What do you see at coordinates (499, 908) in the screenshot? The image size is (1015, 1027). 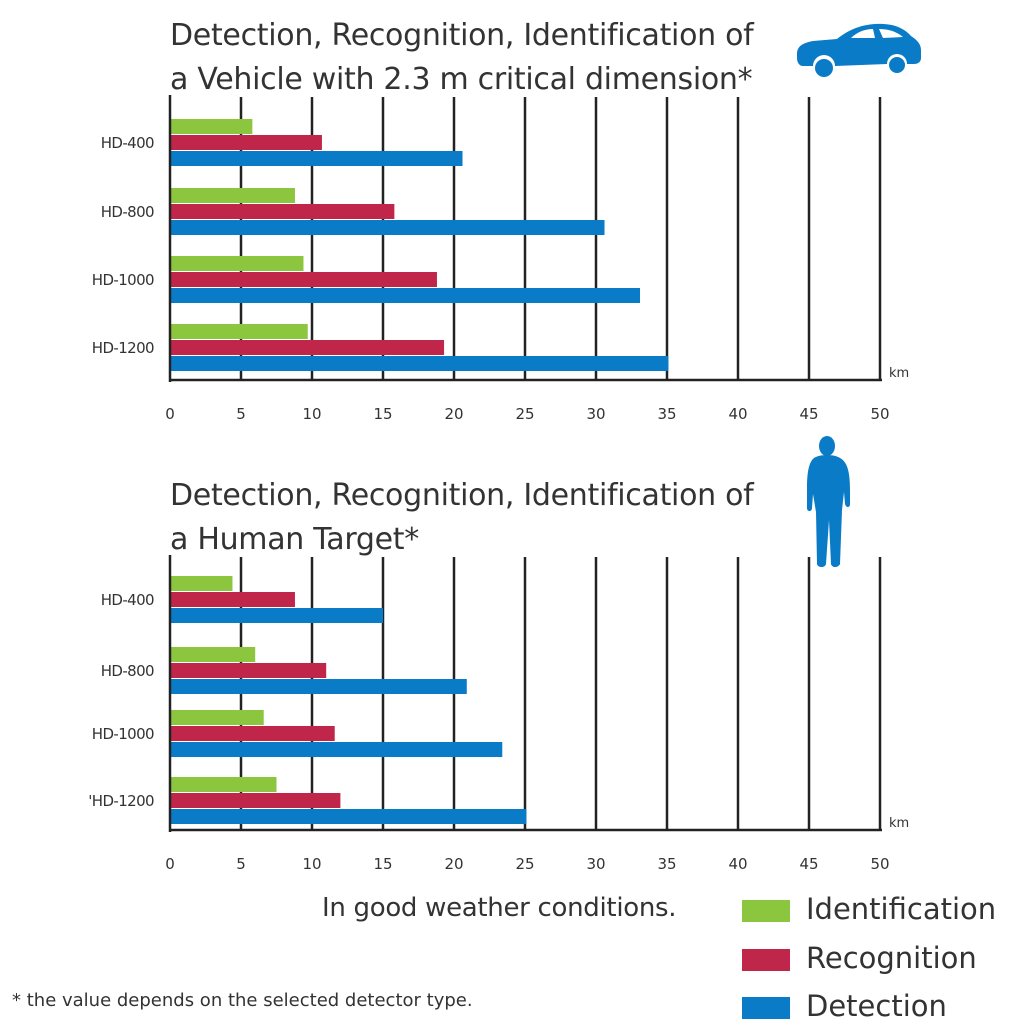 I see `weather-note: In good weather conditions.` at bounding box center [499, 908].